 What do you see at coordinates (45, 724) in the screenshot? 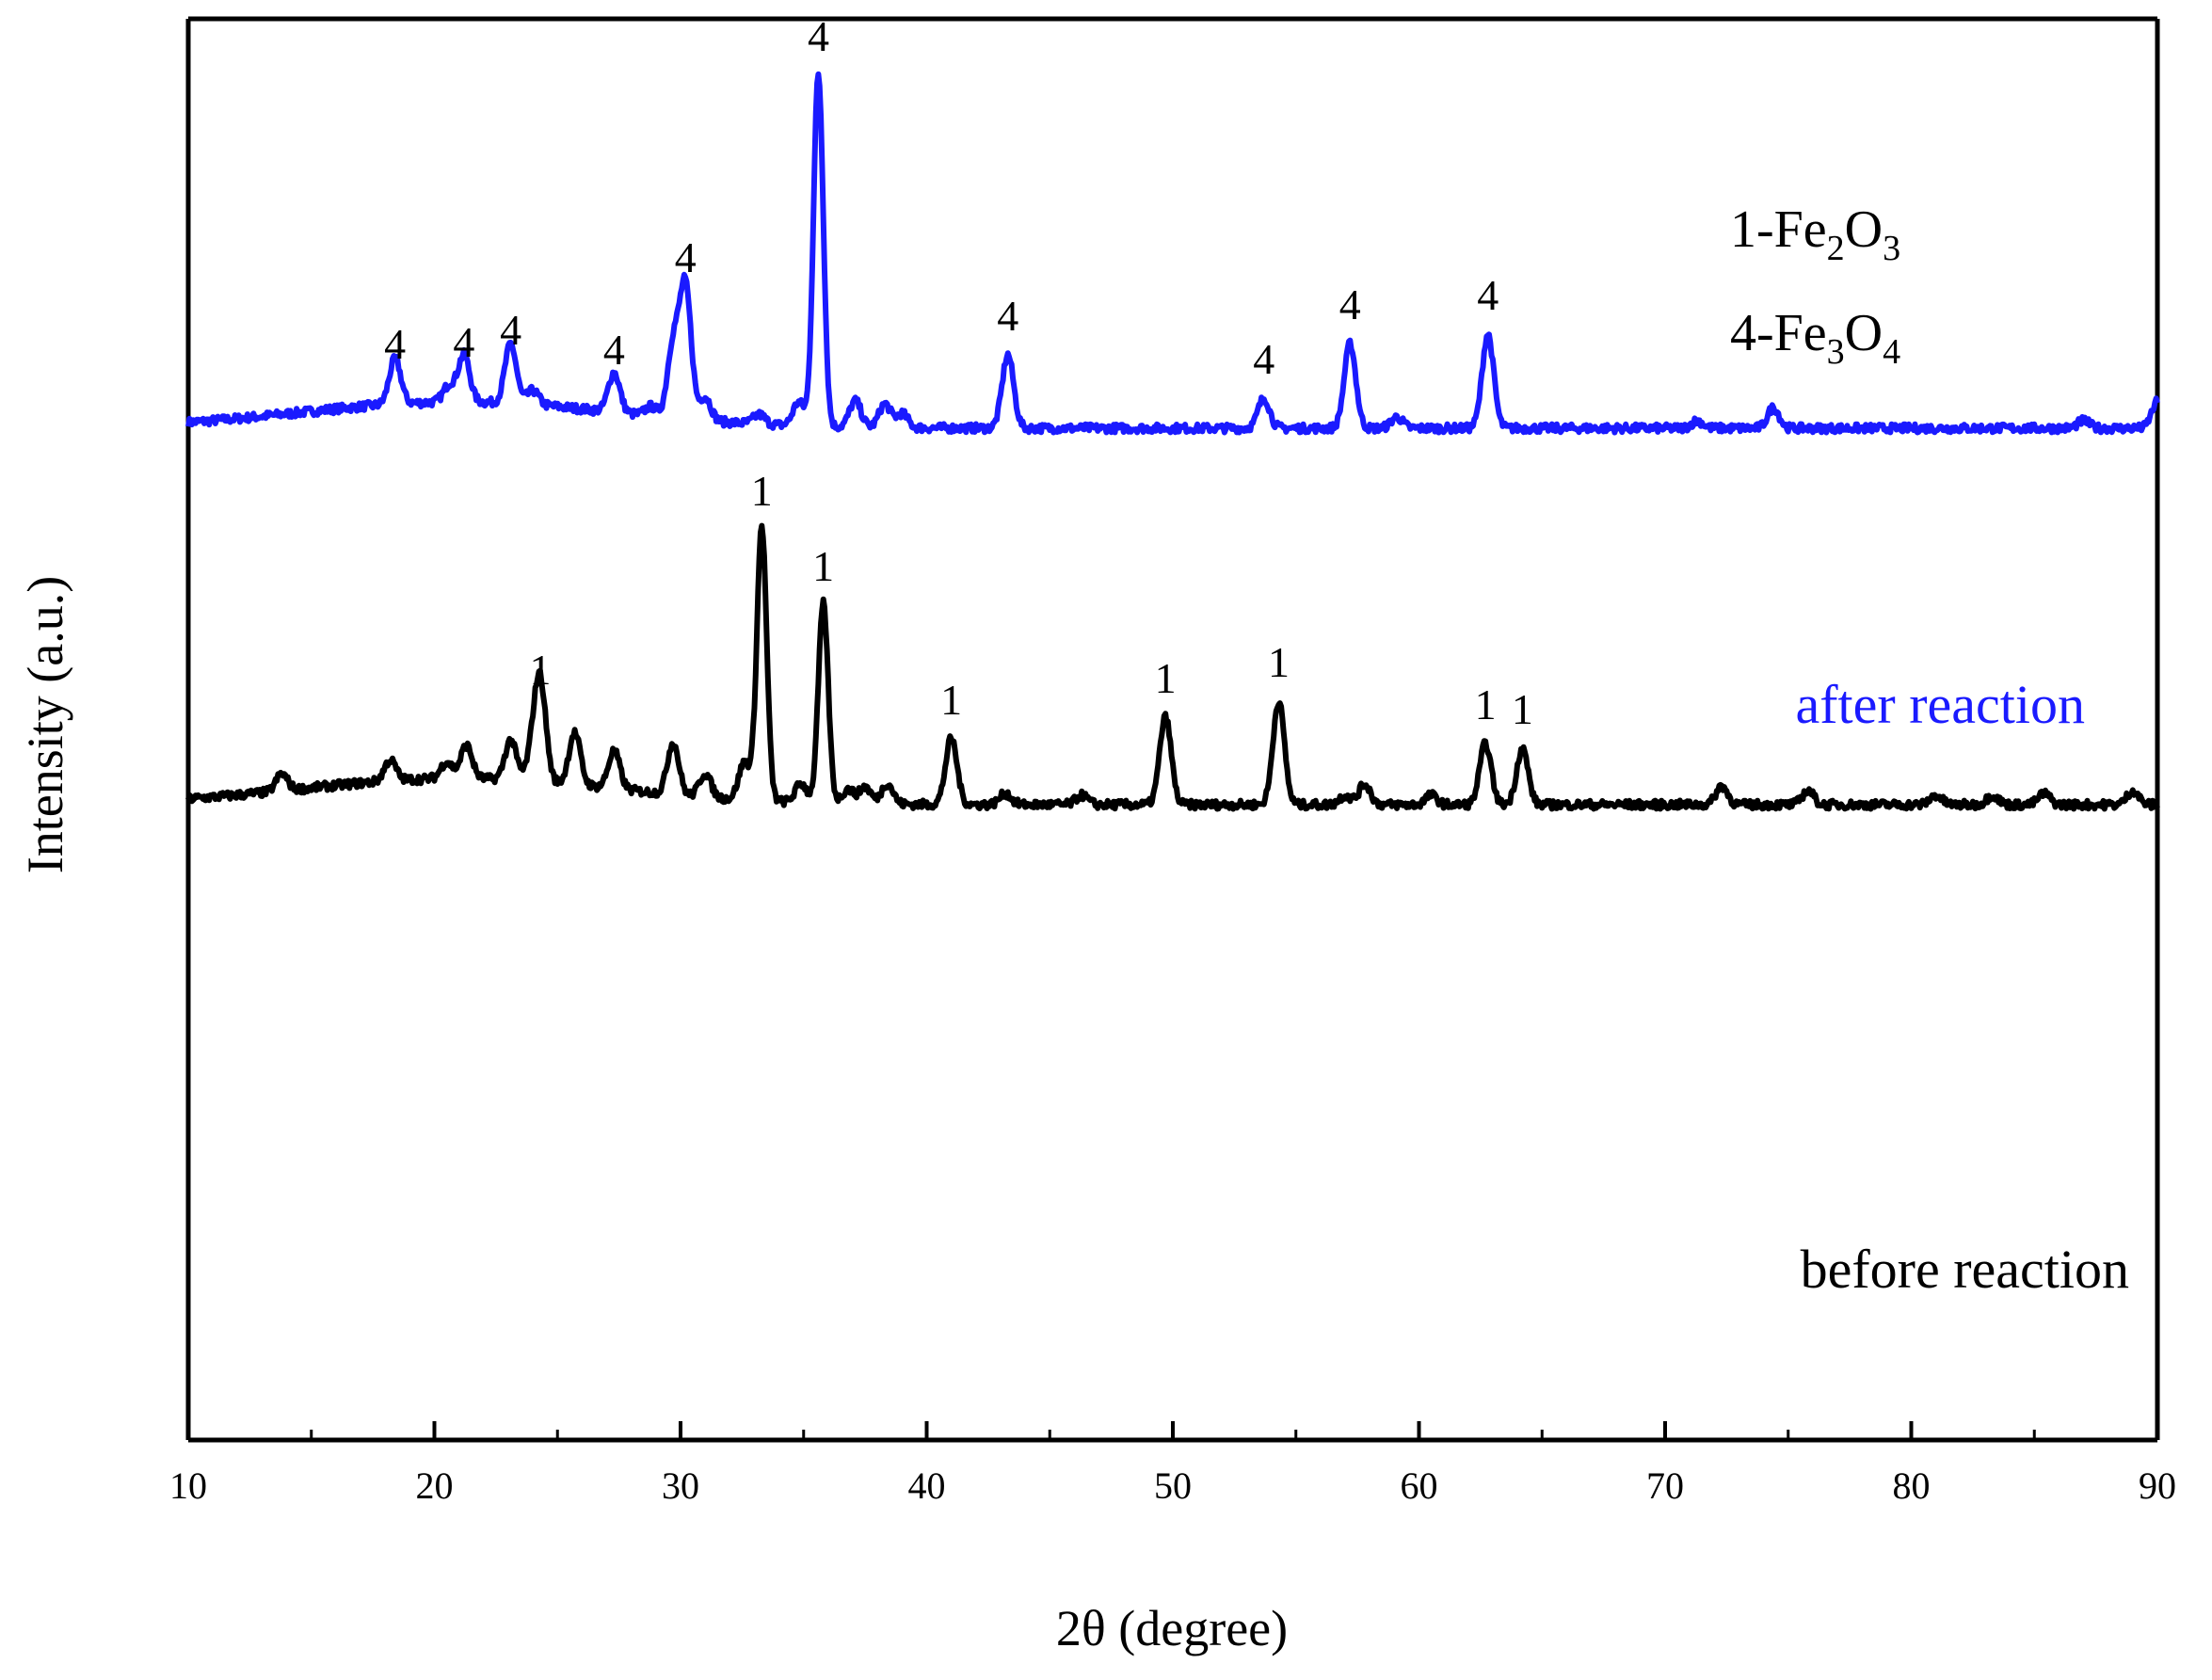
I see `y-axis-title: Intensity (a.u.)` at bounding box center [45, 724].